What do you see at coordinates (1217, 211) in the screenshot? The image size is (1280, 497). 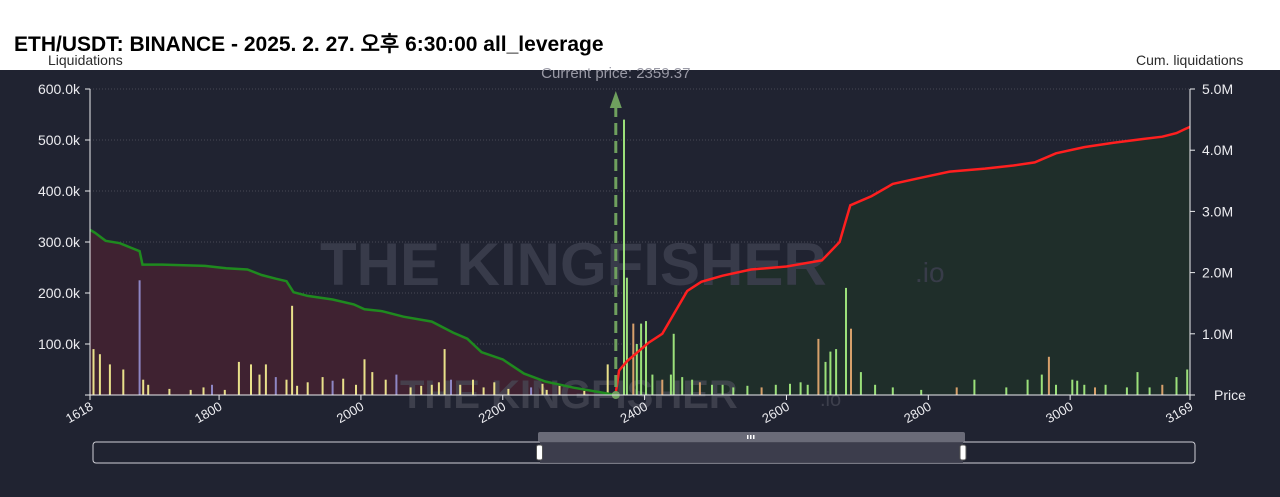 I see `right-axis-tick-label: 3.0M` at bounding box center [1217, 211].